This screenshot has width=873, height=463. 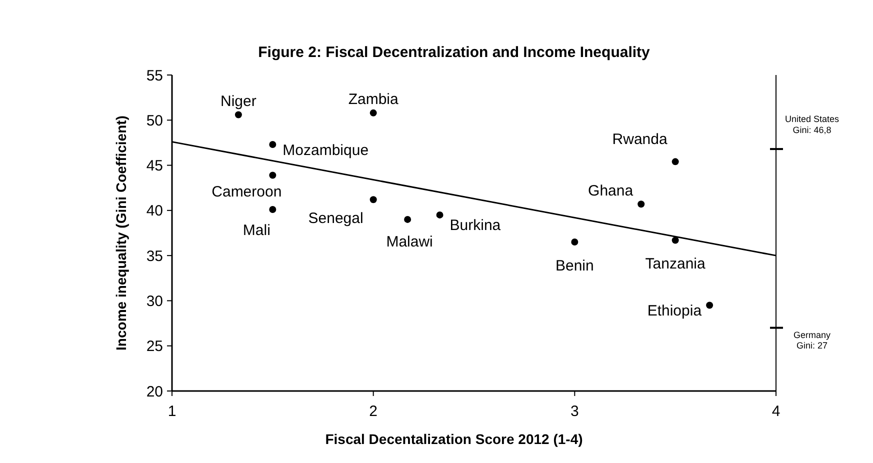 What do you see at coordinates (256, 230) in the screenshot?
I see `annotation: Mali` at bounding box center [256, 230].